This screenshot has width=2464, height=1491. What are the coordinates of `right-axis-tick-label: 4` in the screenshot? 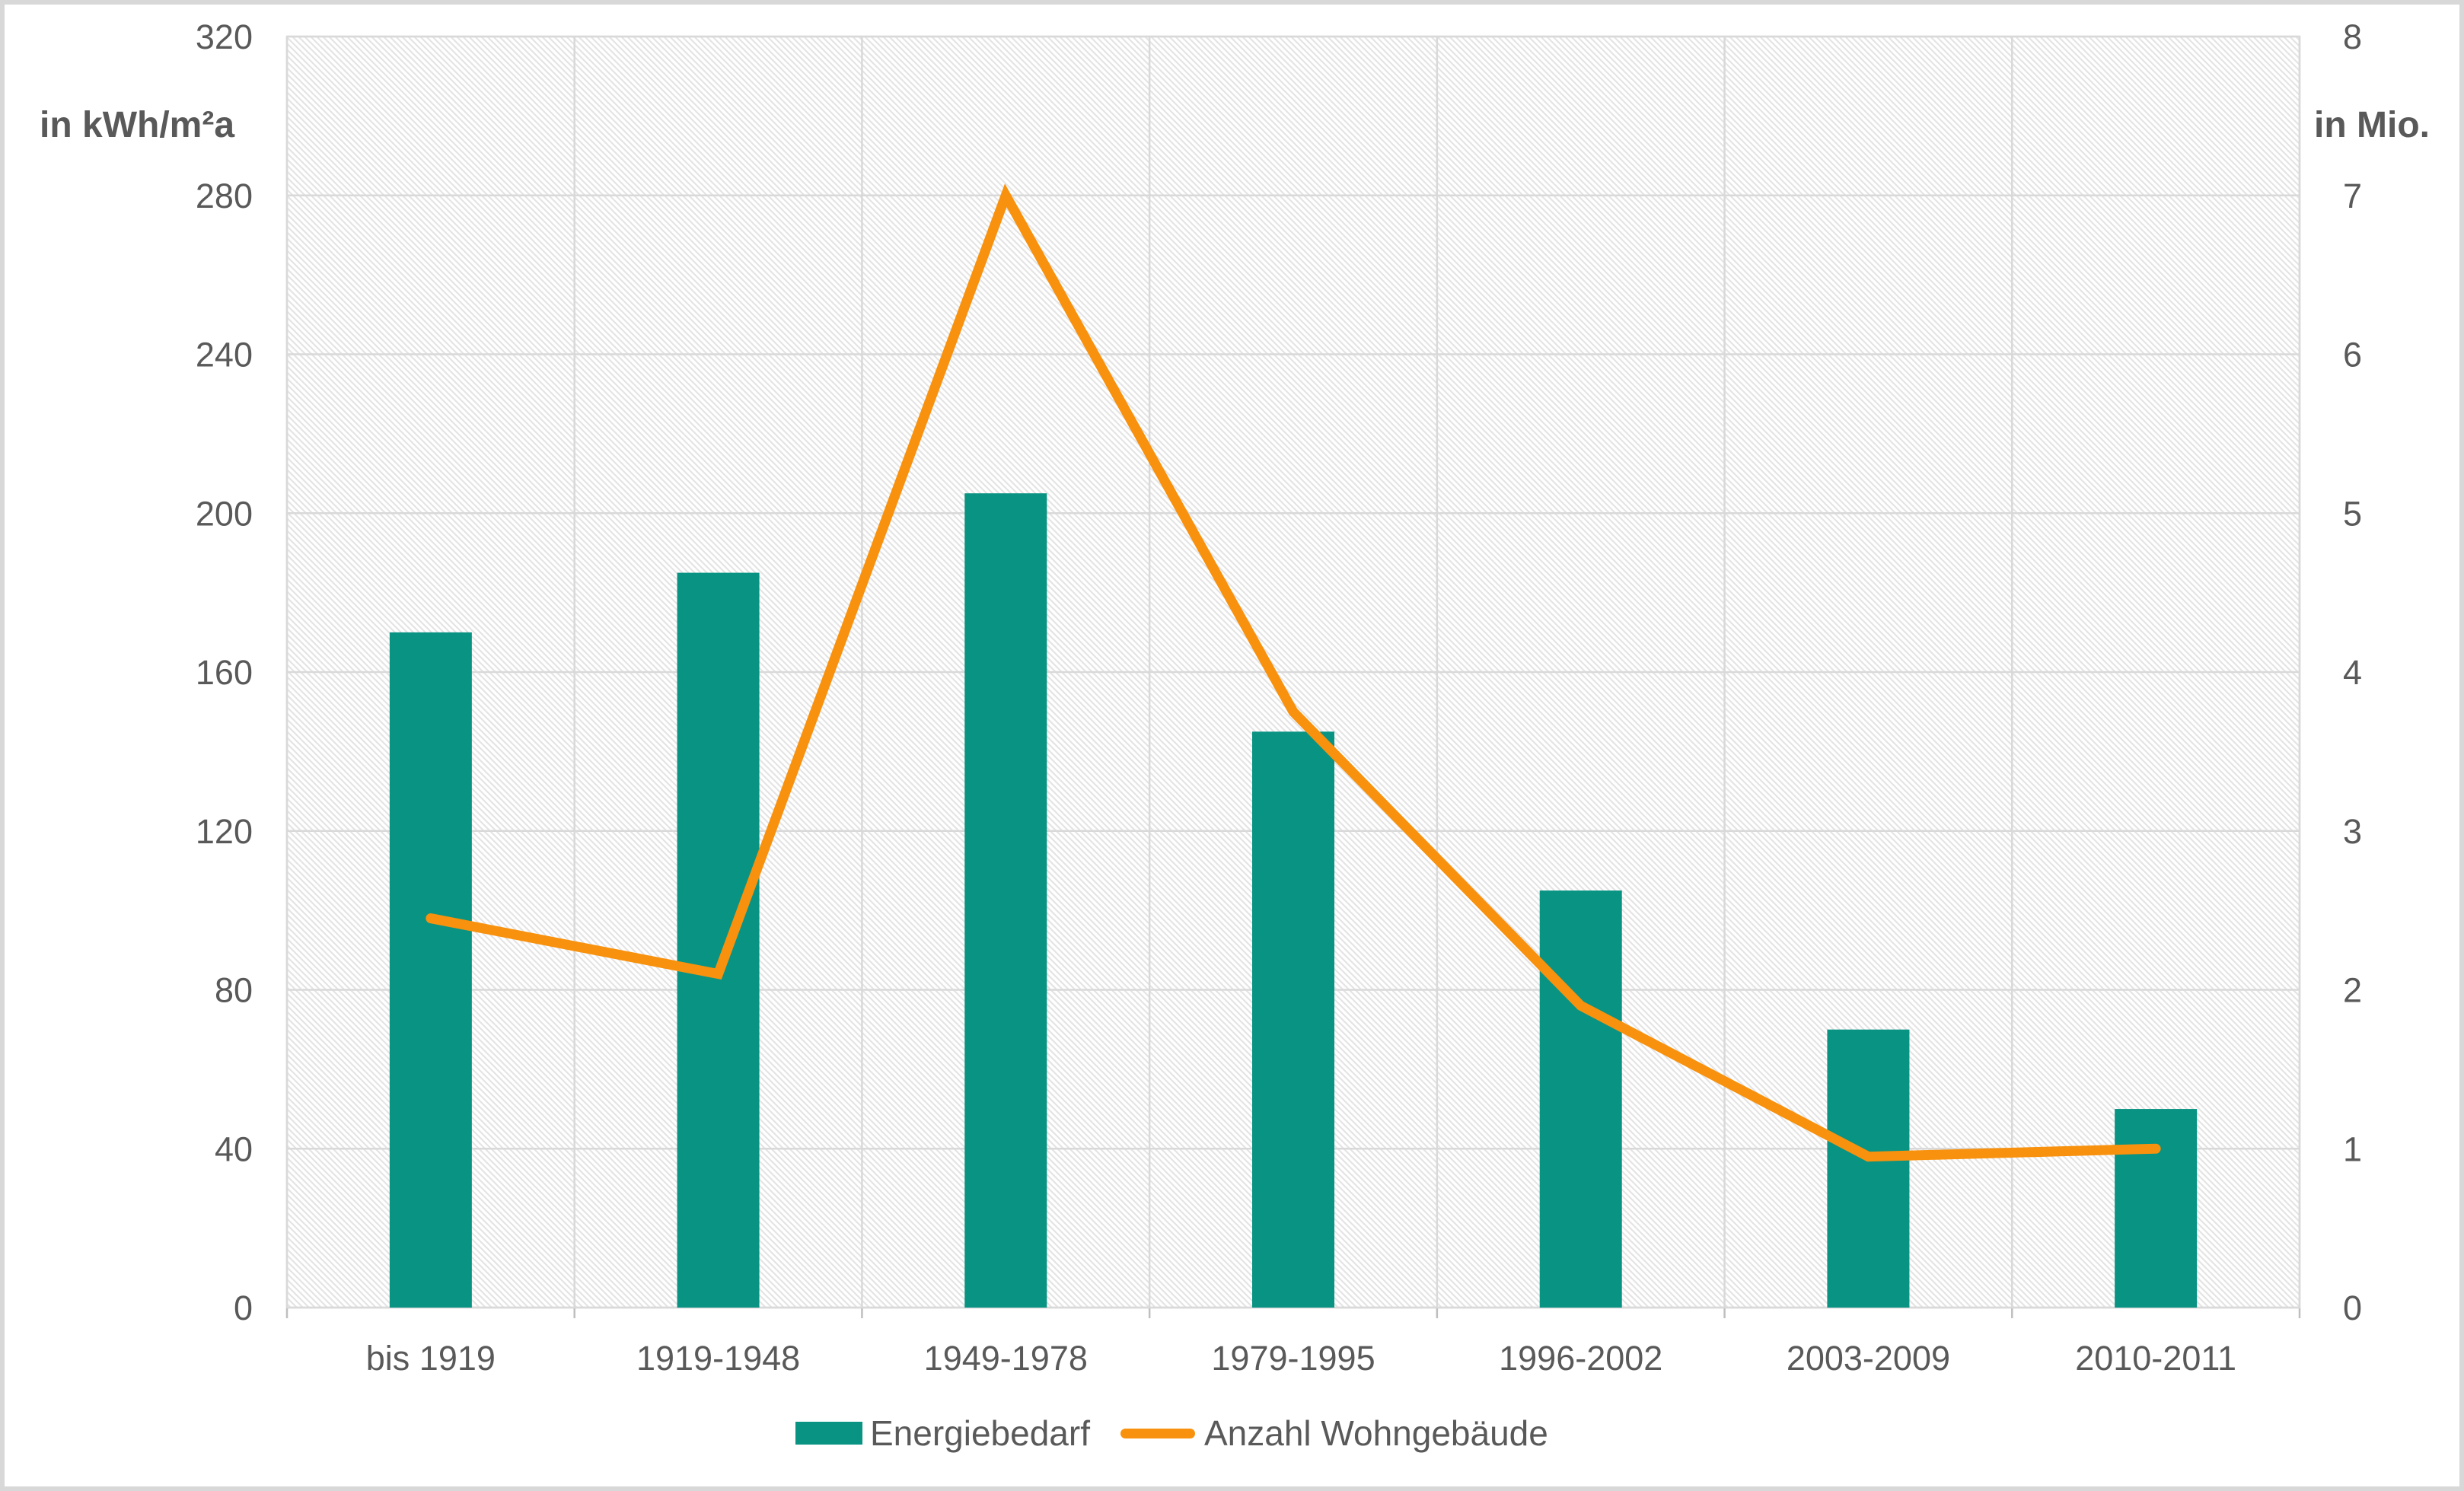 It's located at (2352, 672).